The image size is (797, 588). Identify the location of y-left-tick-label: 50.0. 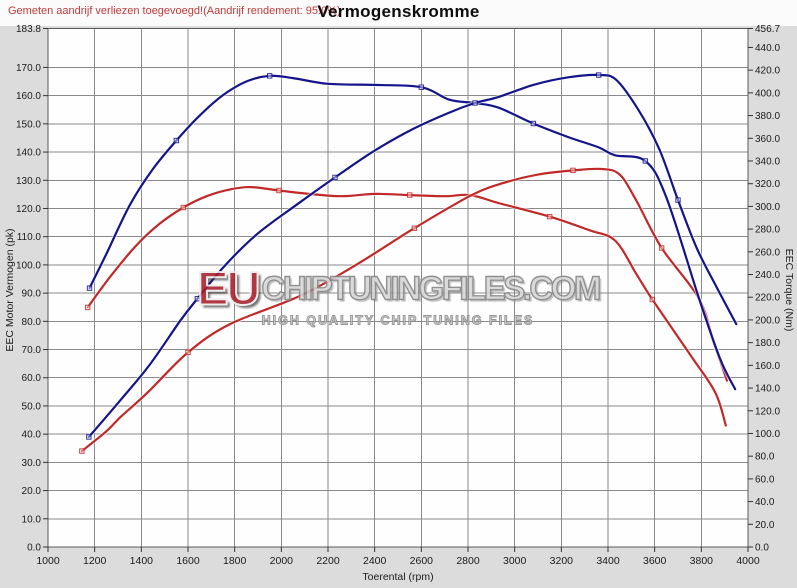
(32, 406).